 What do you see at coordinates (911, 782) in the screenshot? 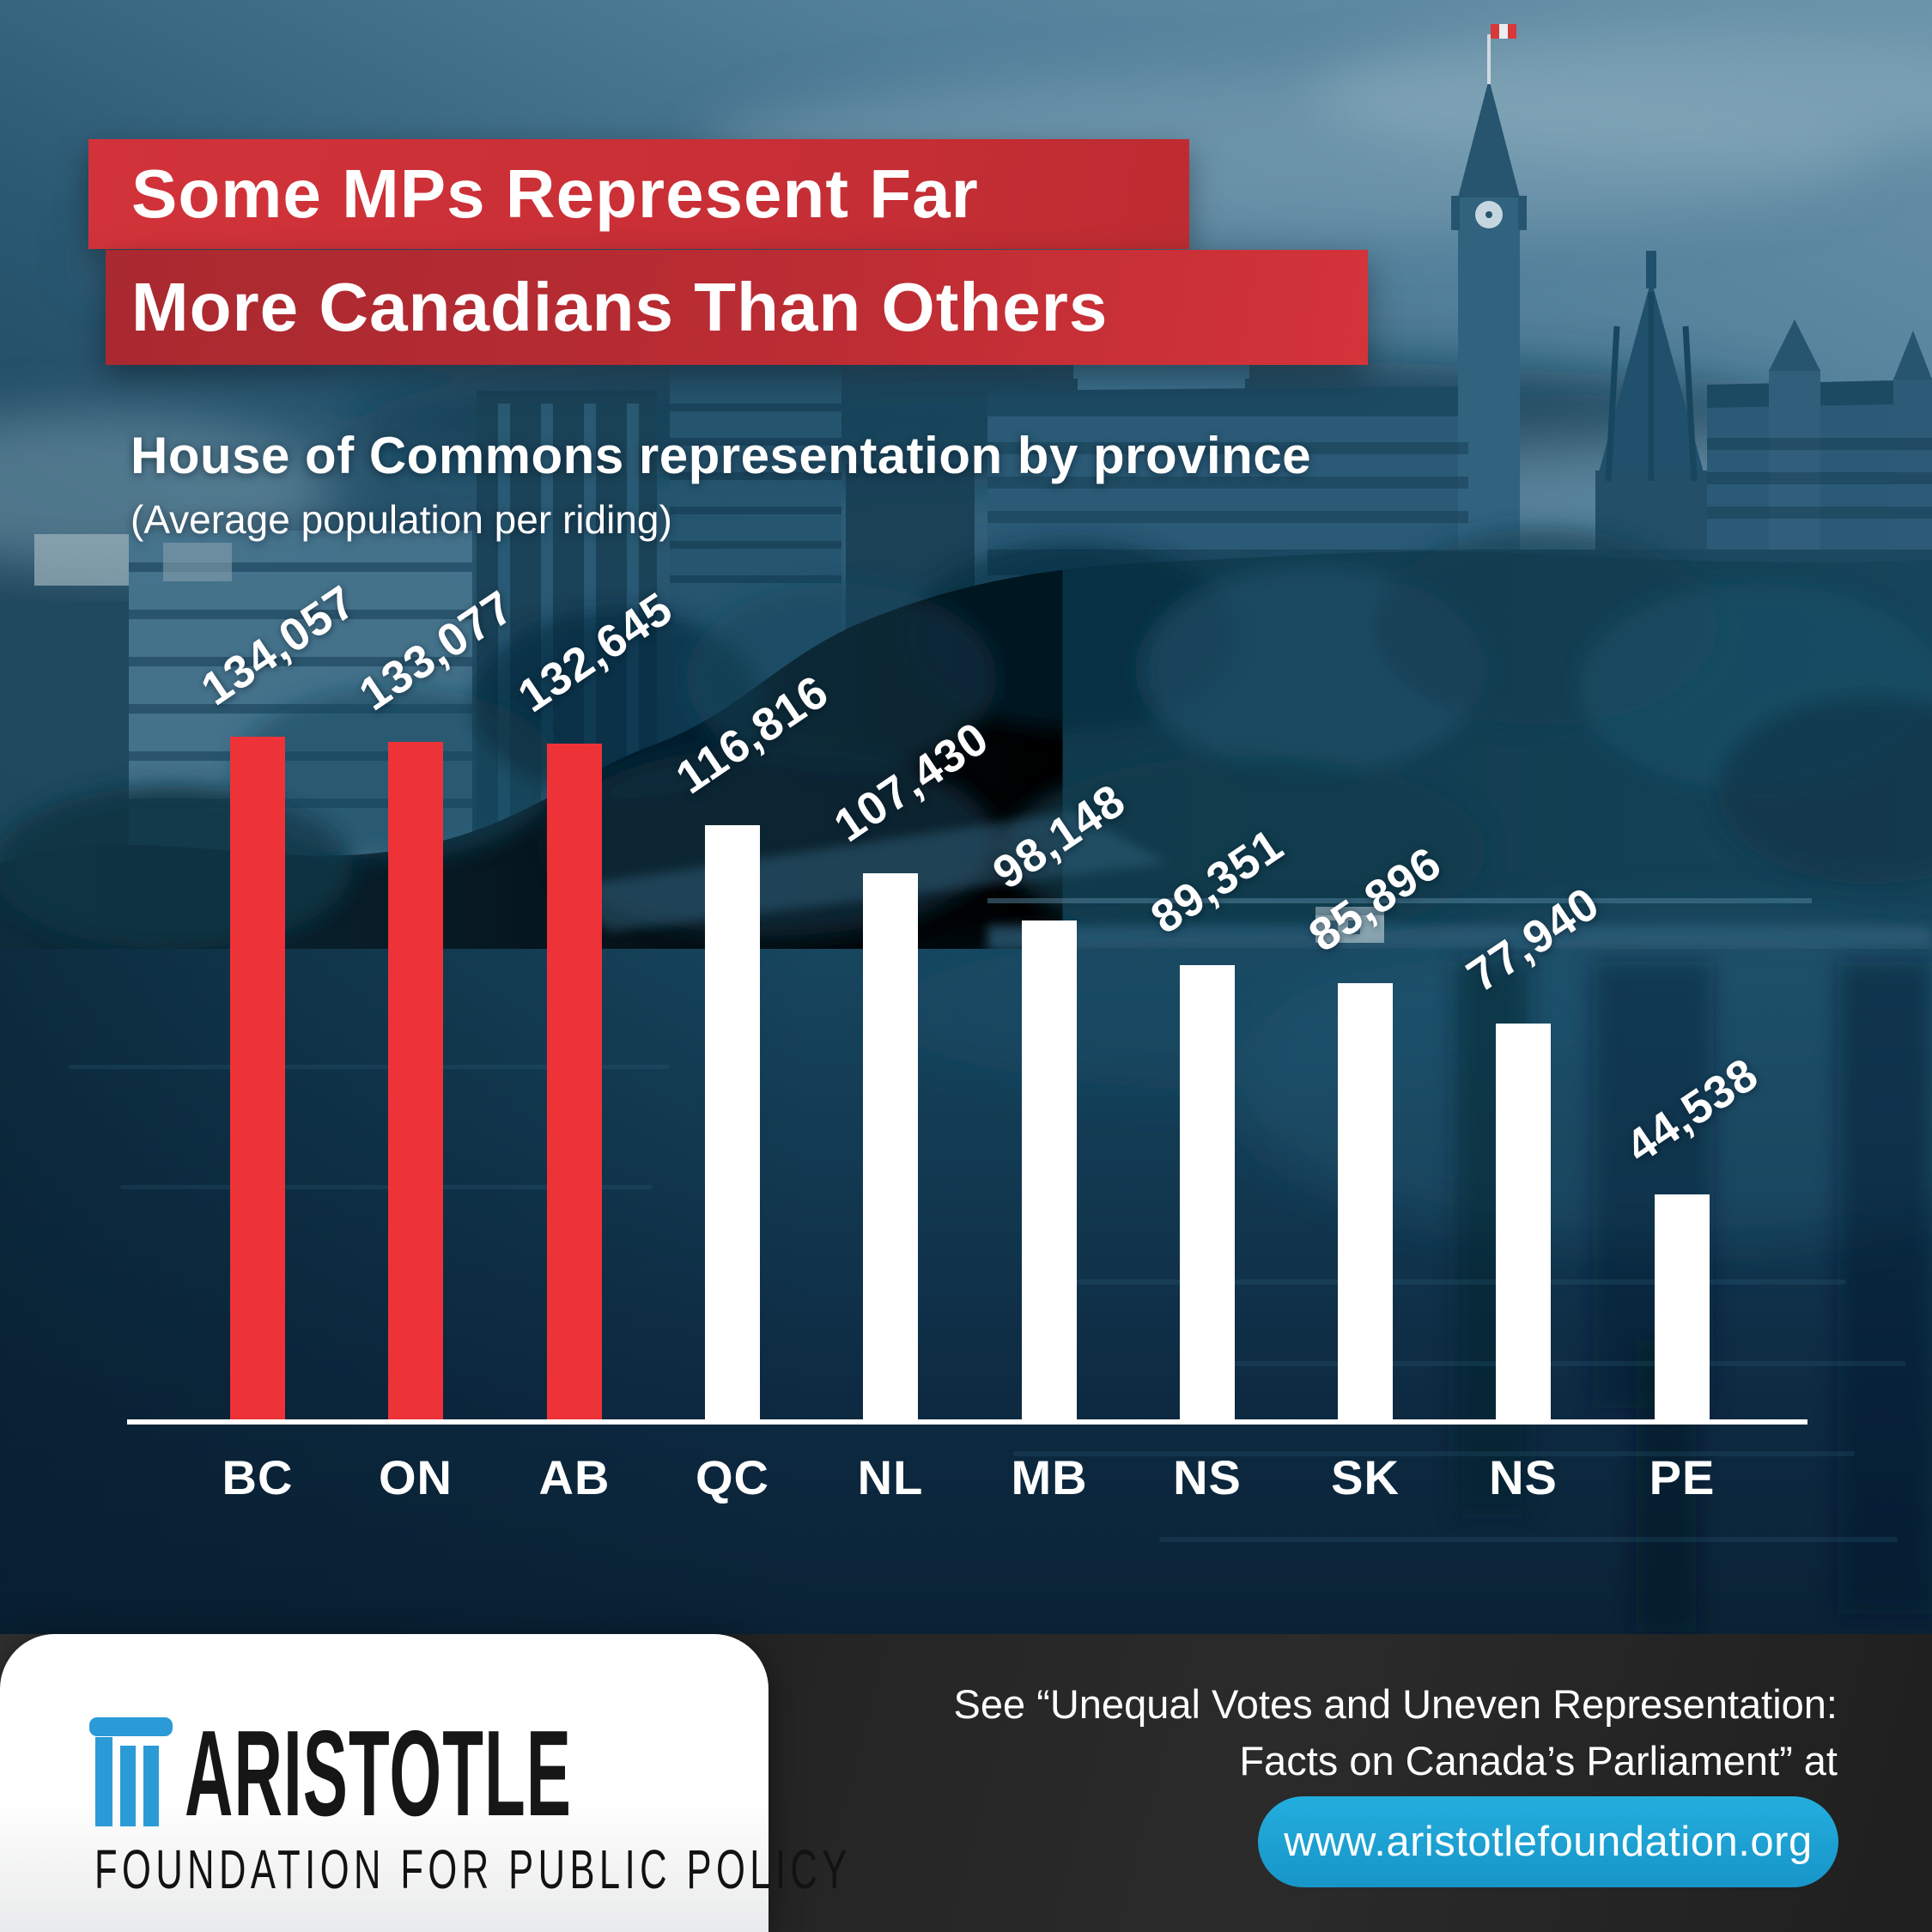
I see `value-label-4: 107,430` at bounding box center [911, 782].